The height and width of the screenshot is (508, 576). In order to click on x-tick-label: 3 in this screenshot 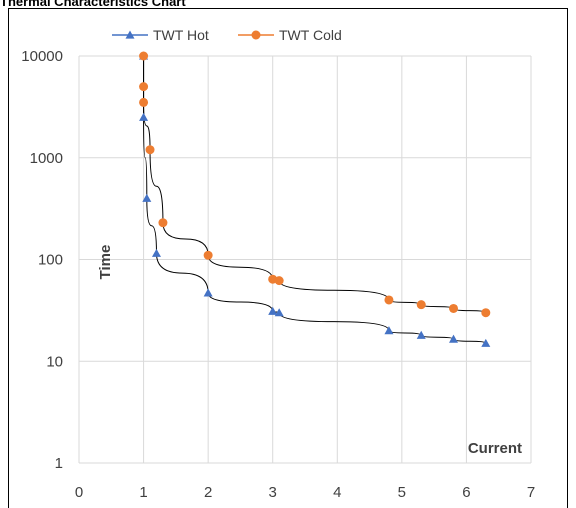, I will do `click(273, 492)`.